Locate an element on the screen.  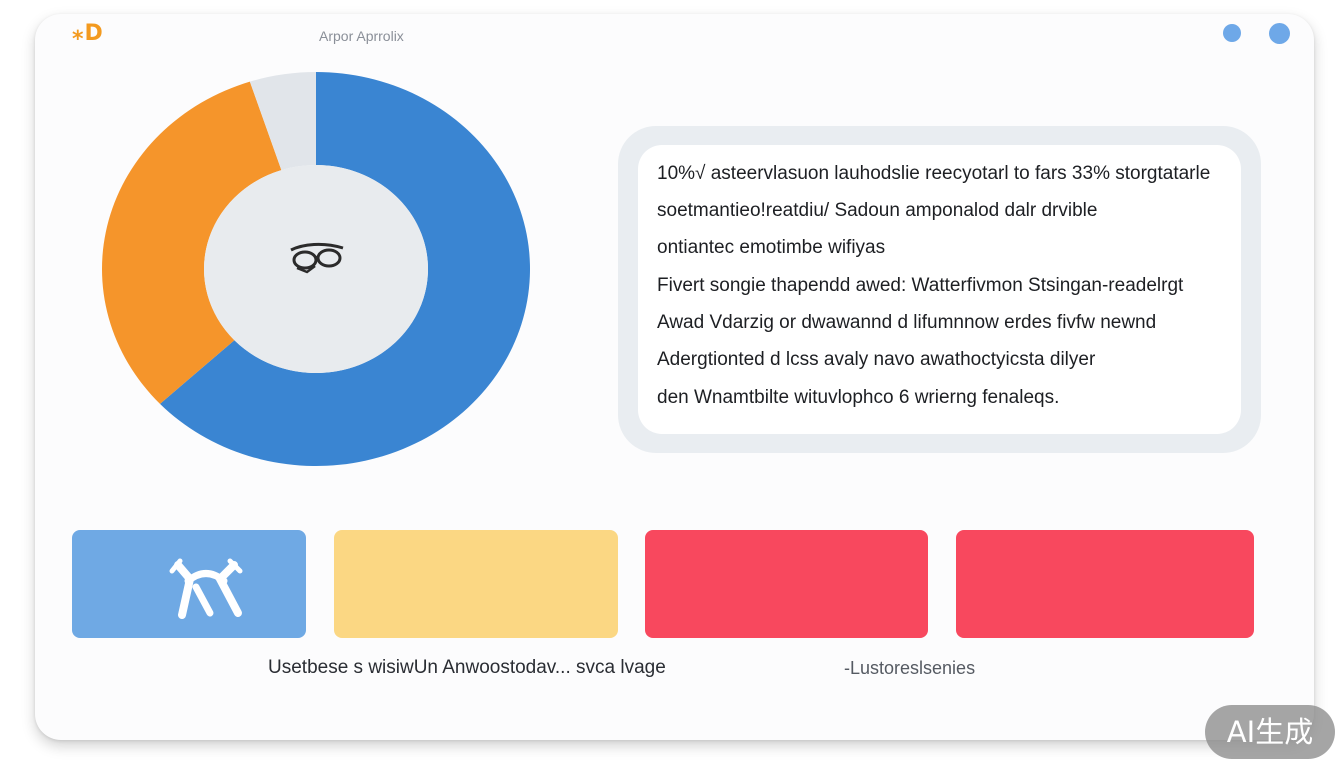
app-title: Arpor Aprrolix is located at coordinates (361, 36).